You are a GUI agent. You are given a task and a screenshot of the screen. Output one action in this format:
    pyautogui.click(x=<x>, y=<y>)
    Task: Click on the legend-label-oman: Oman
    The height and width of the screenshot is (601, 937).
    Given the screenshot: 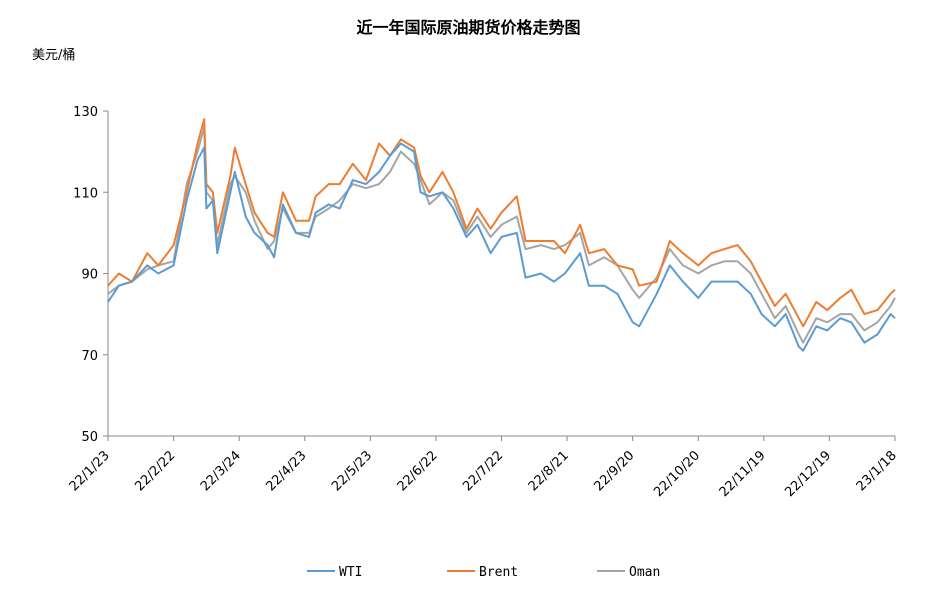 What is the action you would take?
    pyautogui.click(x=644, y=572)
    